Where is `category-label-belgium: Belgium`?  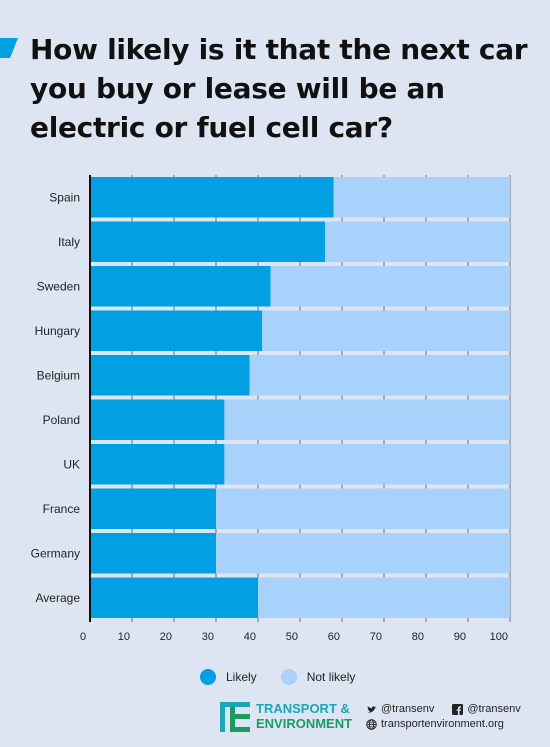 category-label-belgium: Belgium is located at coordinates (58, 375).